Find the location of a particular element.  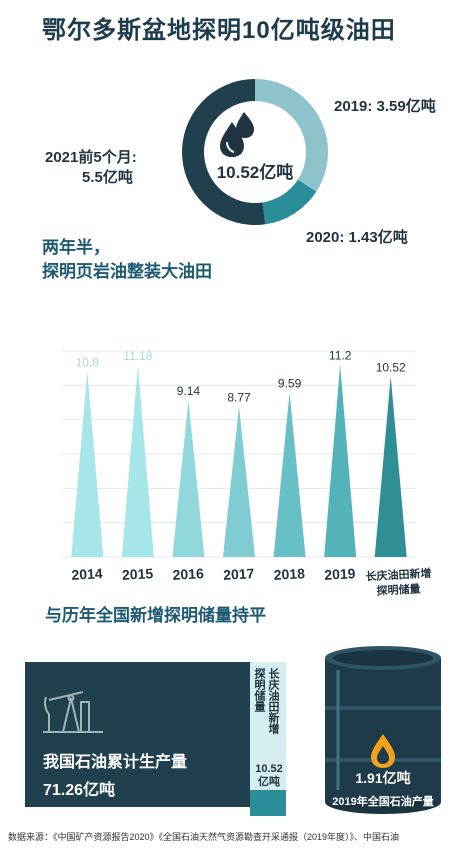

oil-pump-icon is located at coordinates (73, 712).